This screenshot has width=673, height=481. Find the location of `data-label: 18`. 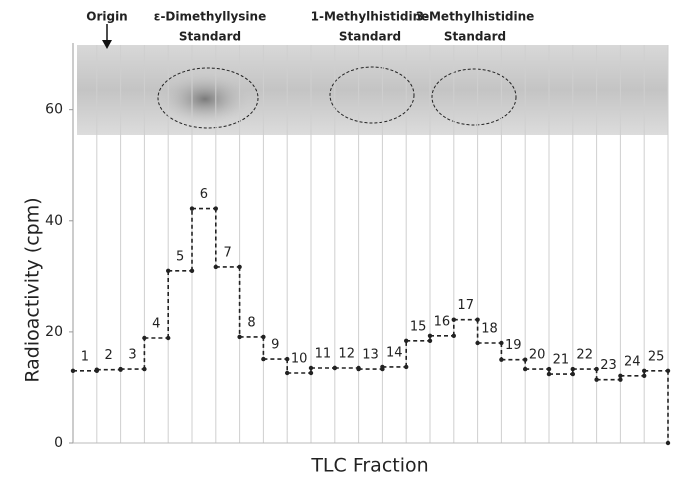

data-label: 18 is located at coordinates (489, 329).